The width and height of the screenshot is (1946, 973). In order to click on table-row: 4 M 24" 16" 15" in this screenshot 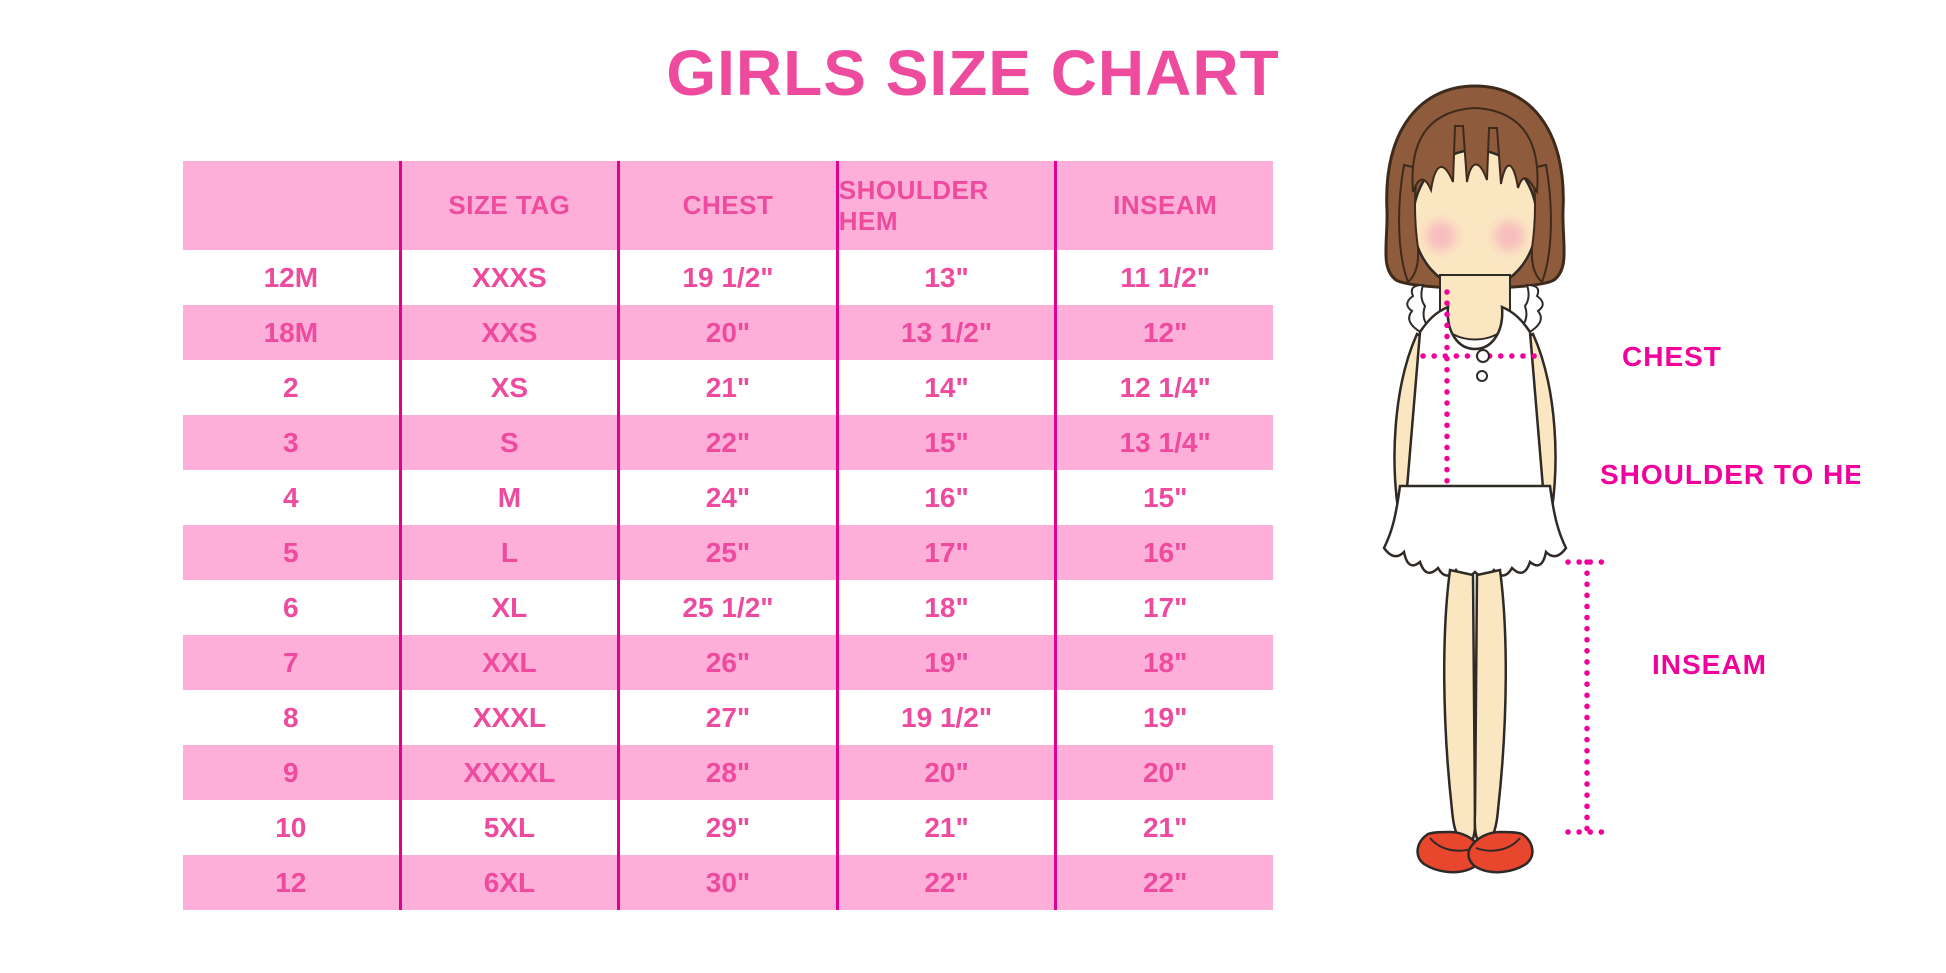, I will do `click(728, 497)`.